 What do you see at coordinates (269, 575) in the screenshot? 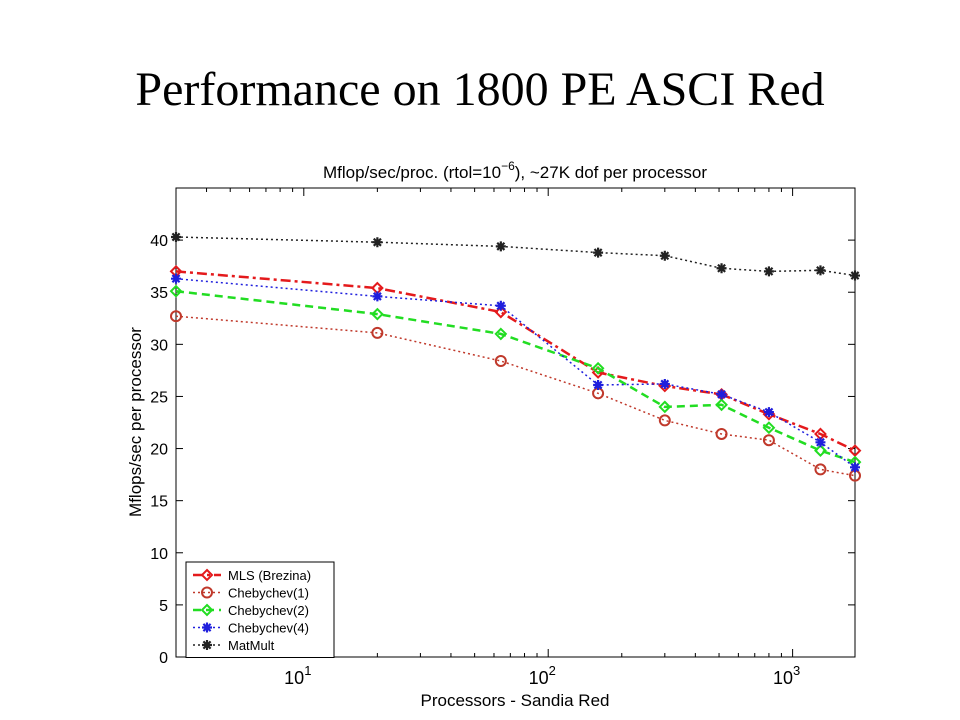
I see `legend-label: MLS (Brezina)` at bounding box center [269, 575].